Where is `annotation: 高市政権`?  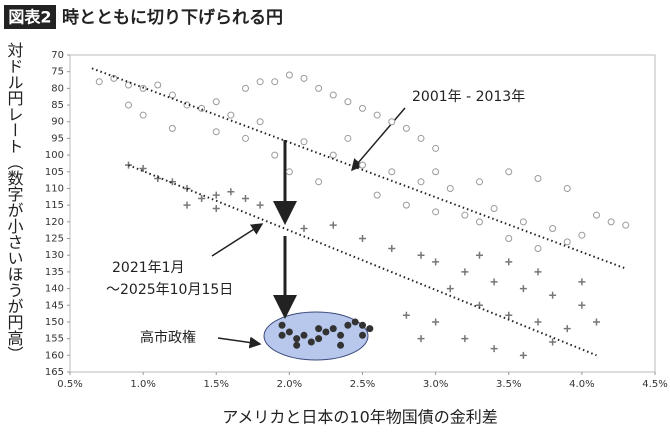
annotation: 高市政権 is located at coordinates (168, 337).